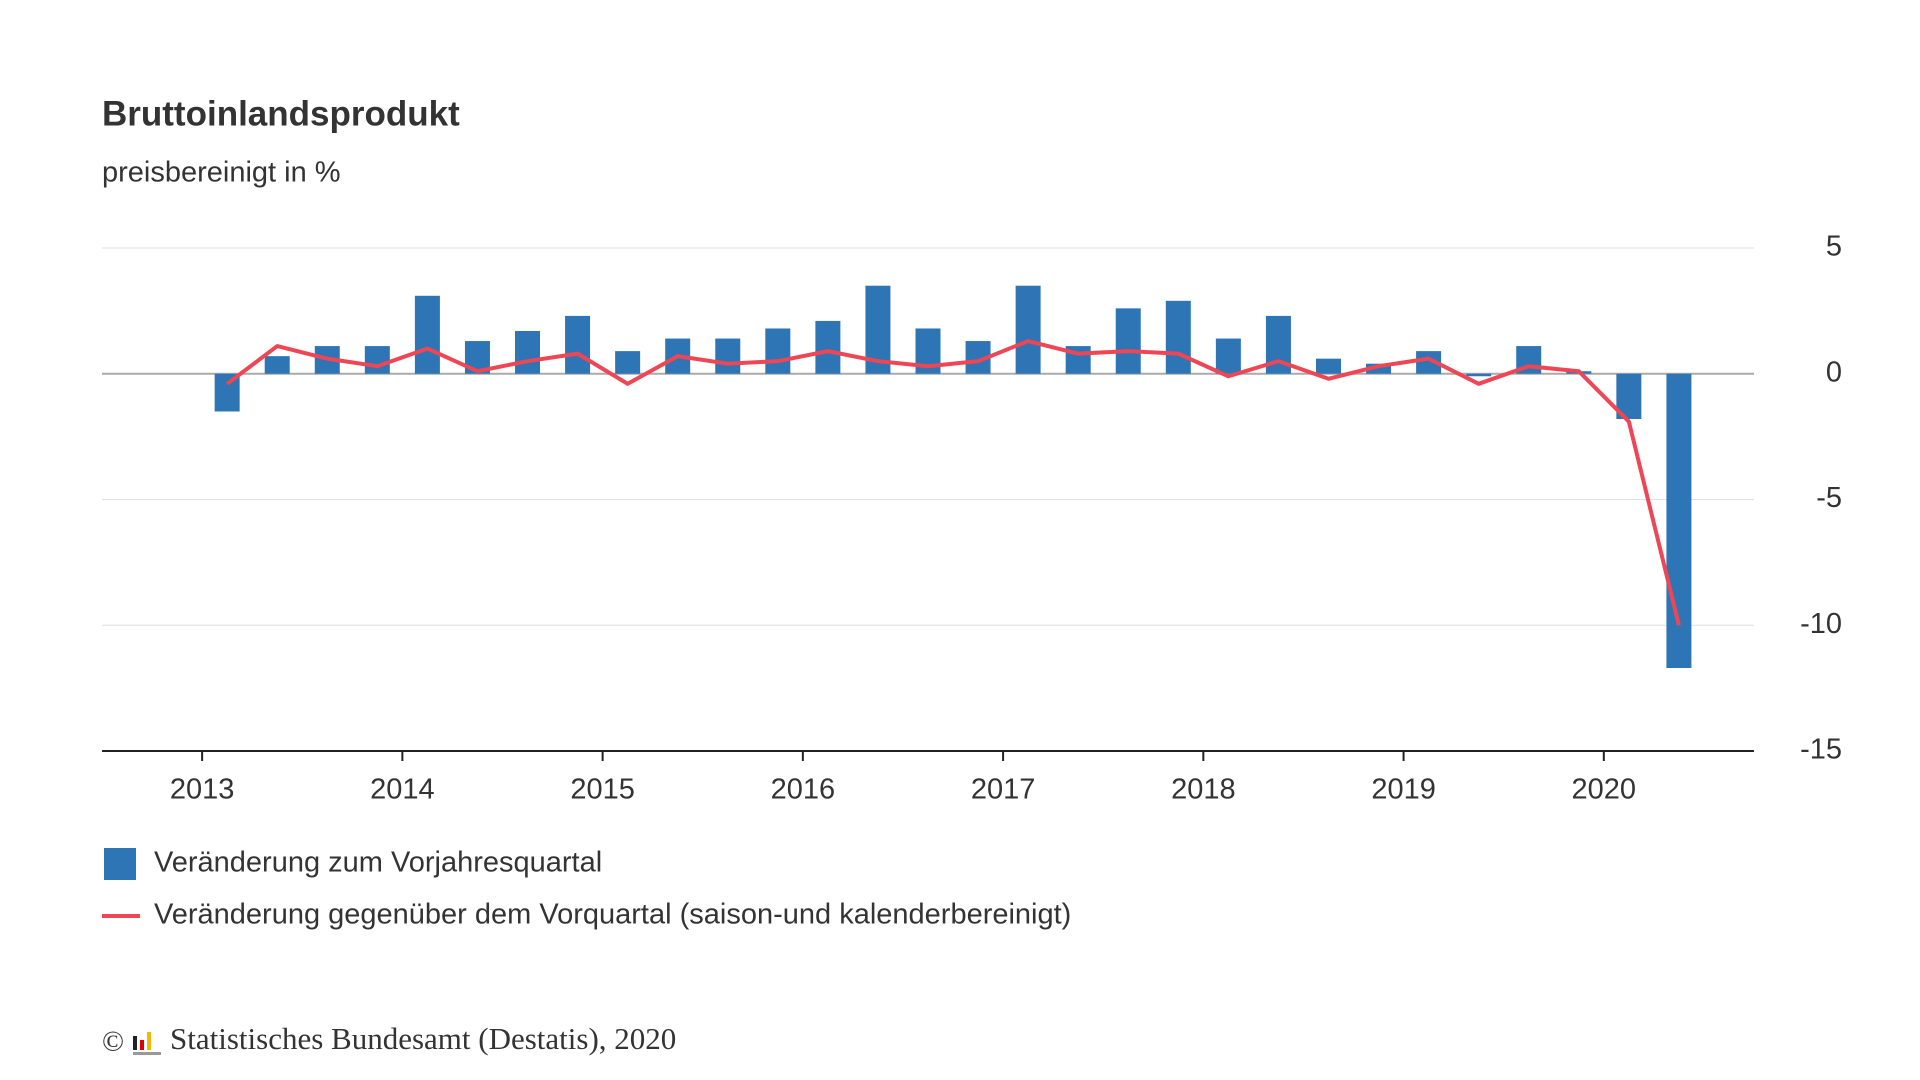 This screenshot has width=1920, height=1080. Describe the element at coordinates (402, 790) in the screenshot. I see `x-tick-label: 2014` at that location.